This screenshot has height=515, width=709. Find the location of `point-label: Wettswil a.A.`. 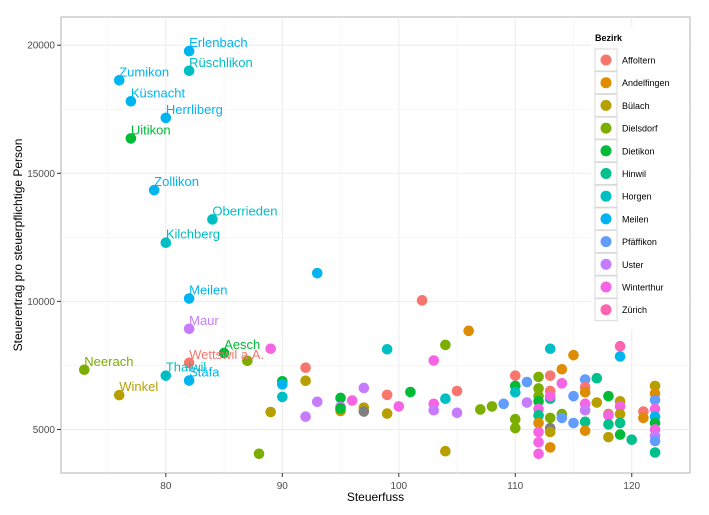

point-label: Wettswil a.A. is located at coordinates (226, 354).